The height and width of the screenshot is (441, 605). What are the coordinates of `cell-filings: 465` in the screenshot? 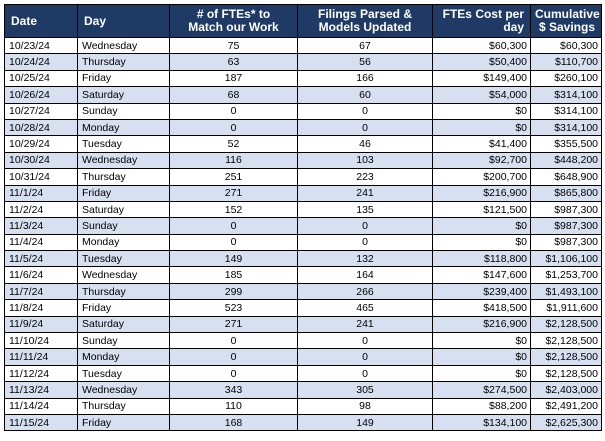 It's located at (365, 308).